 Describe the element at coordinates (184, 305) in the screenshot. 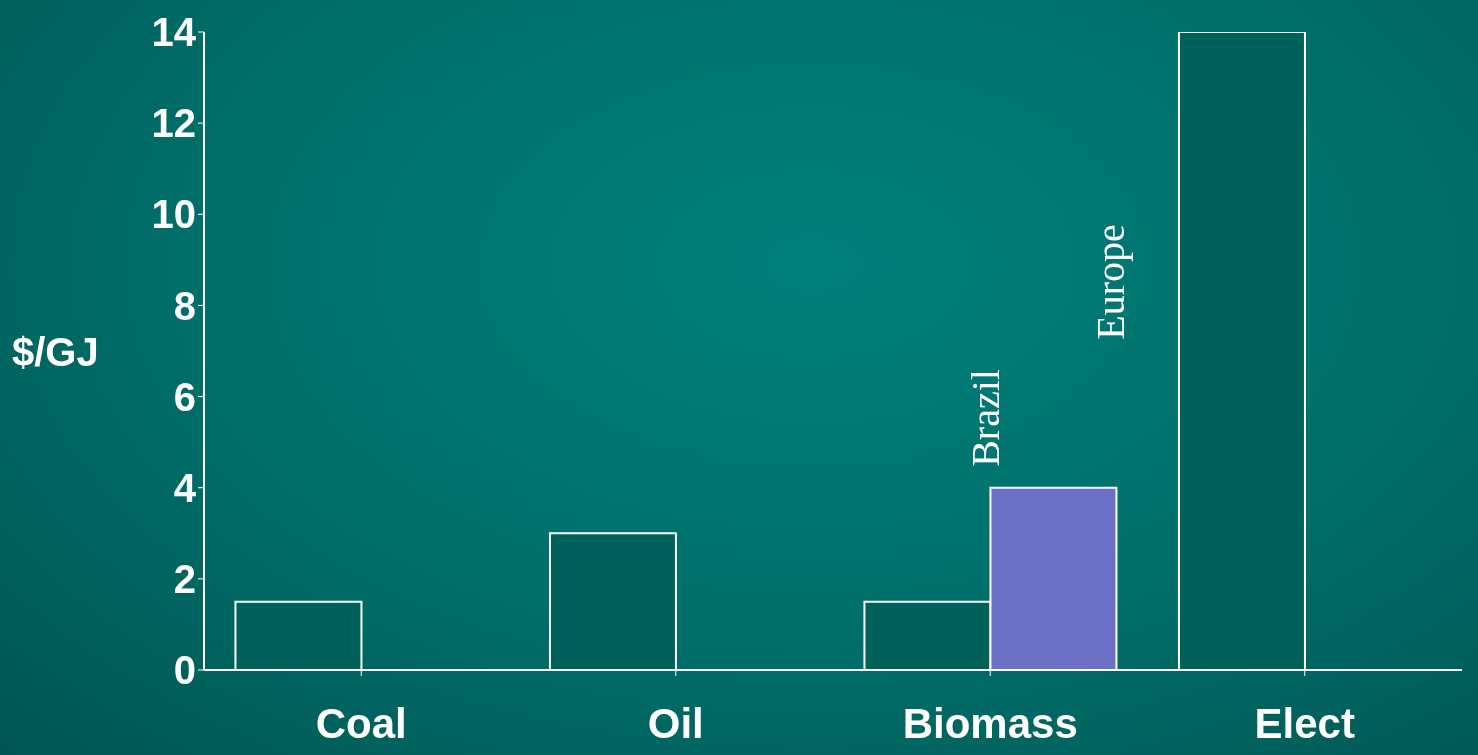

I see `y-tick-label: 8` at that location.